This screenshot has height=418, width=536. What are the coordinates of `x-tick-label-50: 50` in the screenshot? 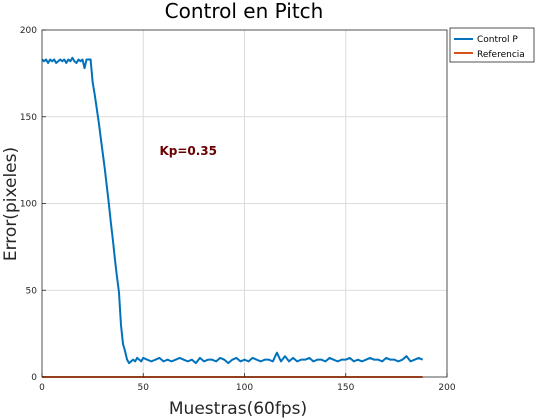 It's located at (144, 388).